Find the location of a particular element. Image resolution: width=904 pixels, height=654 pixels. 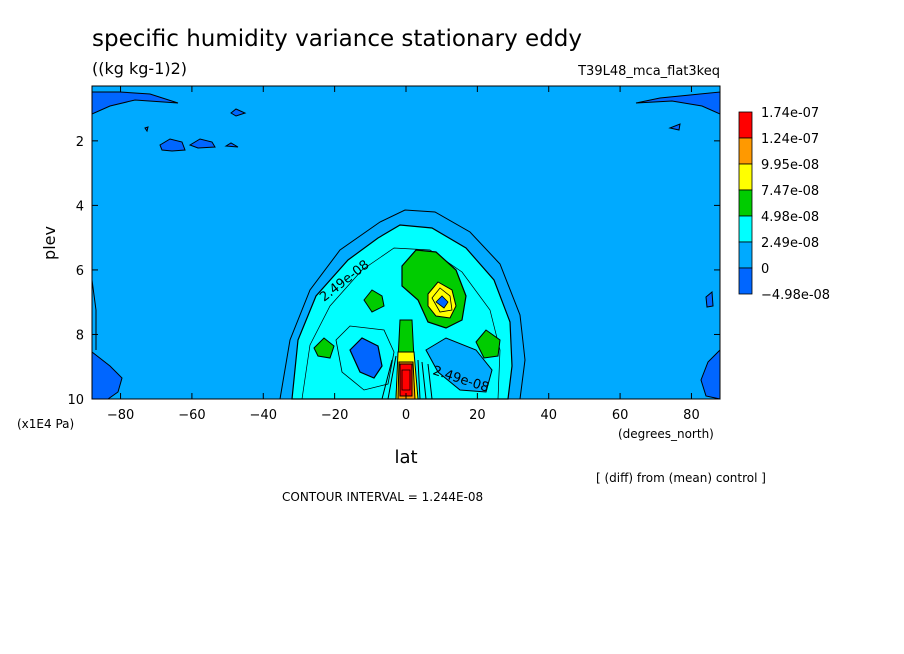

legend-label: −4.98e-08 is located at coordinates (795, 295).